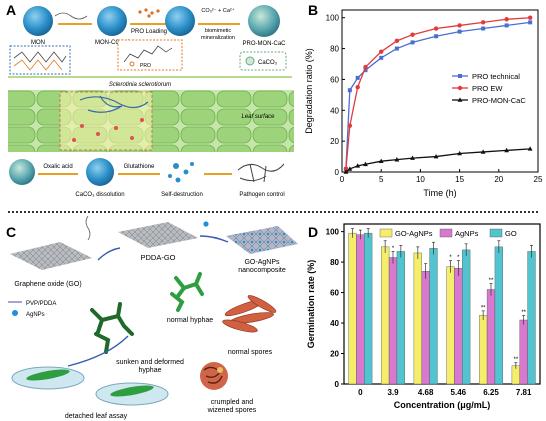  What do you see at coordinates (139, 167) in the screenshot?
I see `glutathione-label: Glutathione` at bounding box center [139, 167].